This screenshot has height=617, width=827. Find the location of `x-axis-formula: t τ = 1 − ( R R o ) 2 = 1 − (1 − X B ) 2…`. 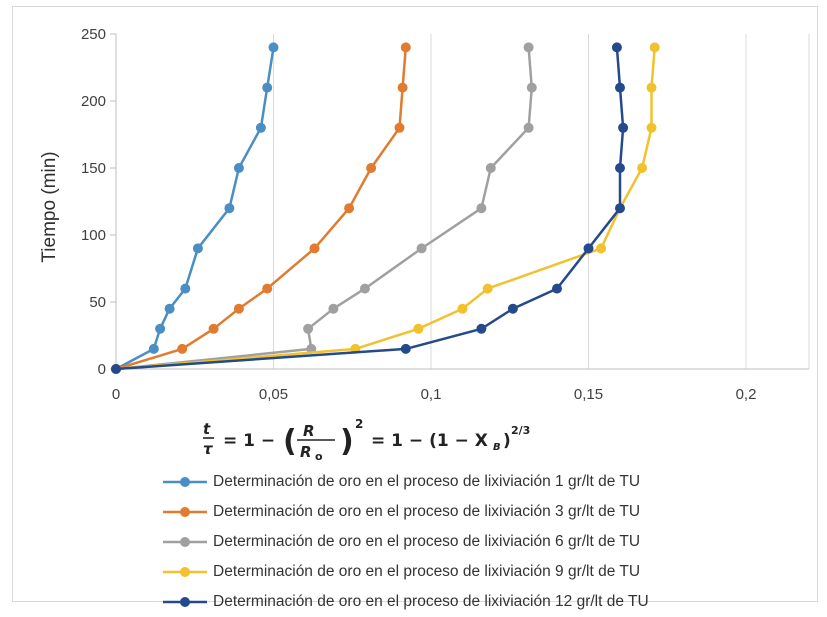

x-axis-formula: t τ = 1 − ( R R o ) 2 = 1 − (1 − X B ) 2… is located at coordinates (366, 439).